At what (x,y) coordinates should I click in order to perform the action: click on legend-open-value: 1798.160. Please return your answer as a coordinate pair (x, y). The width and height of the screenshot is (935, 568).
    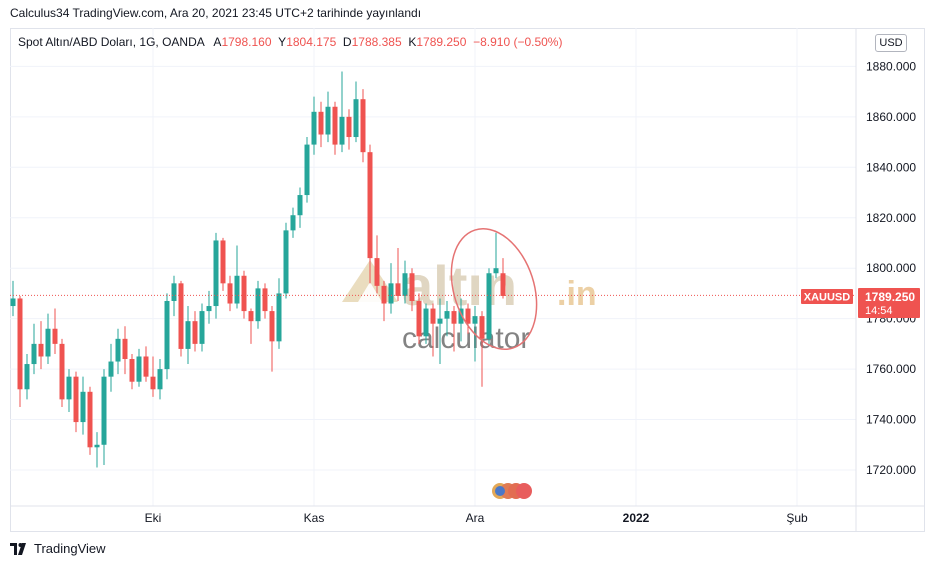
    Looking at the image, I should click on (246, 42).